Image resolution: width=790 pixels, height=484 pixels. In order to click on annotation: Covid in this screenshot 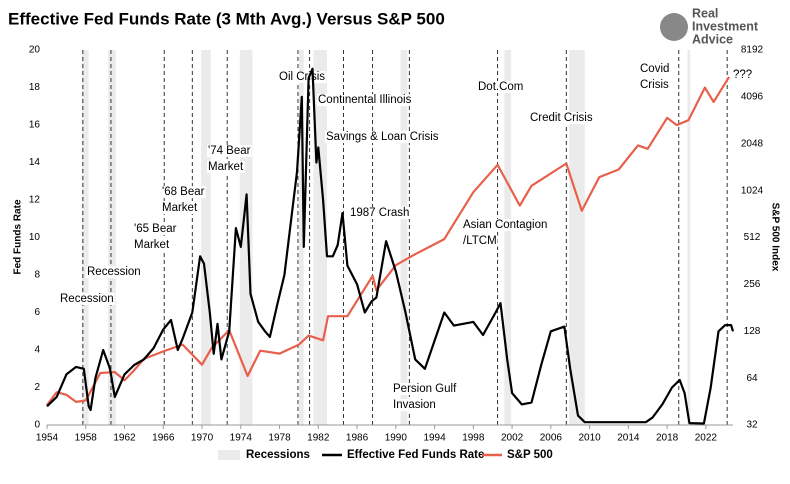, I will do `click(654, 69)`.